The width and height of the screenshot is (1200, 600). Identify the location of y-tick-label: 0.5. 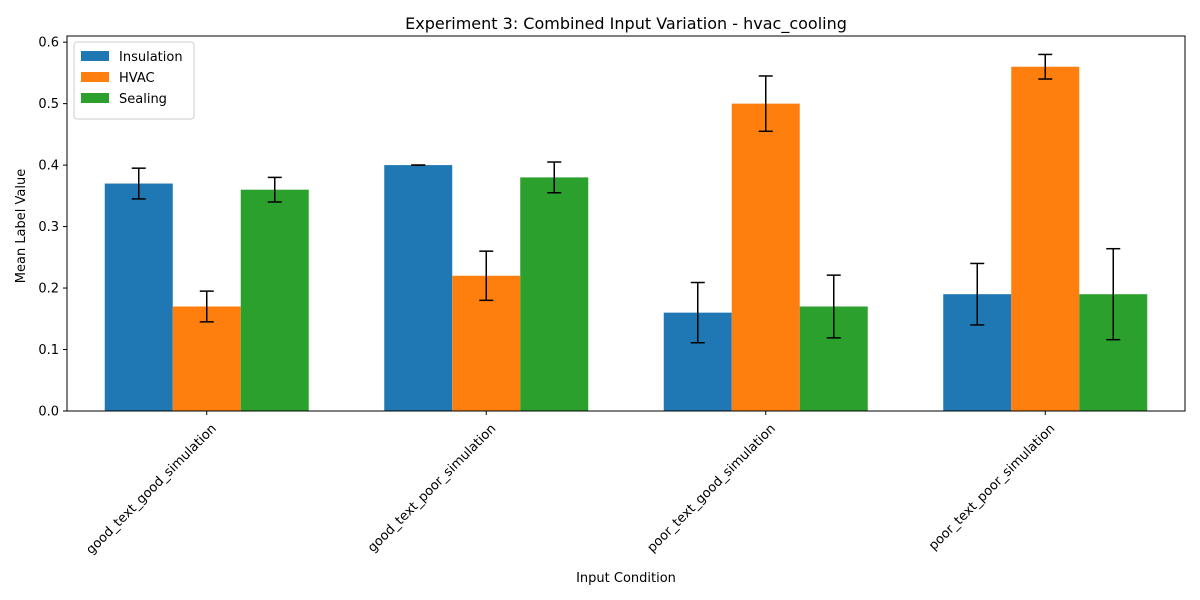
(48, 104).